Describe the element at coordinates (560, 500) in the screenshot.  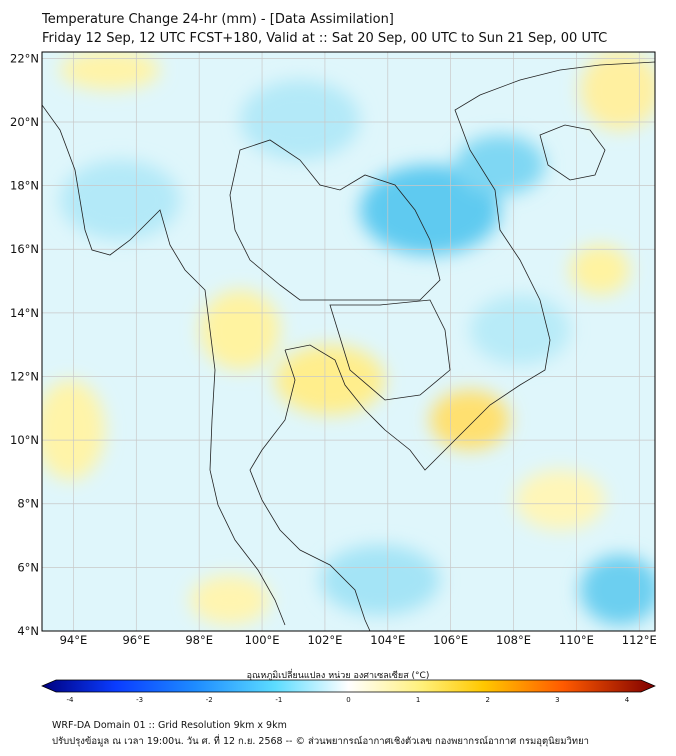
I see `warm-anomaly-east` at that location.